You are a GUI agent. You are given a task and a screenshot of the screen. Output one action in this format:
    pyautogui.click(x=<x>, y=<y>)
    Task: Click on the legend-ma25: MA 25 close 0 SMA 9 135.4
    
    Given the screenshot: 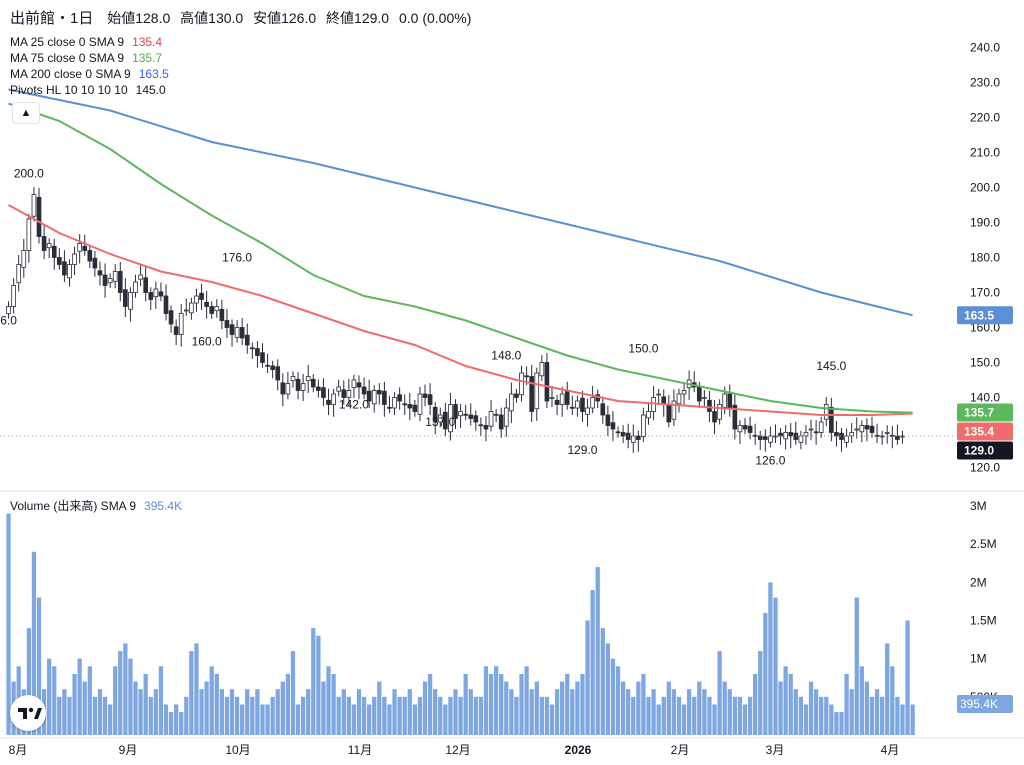 What is the action you would take?
    pyautogui.click(x=86, y=42)
    